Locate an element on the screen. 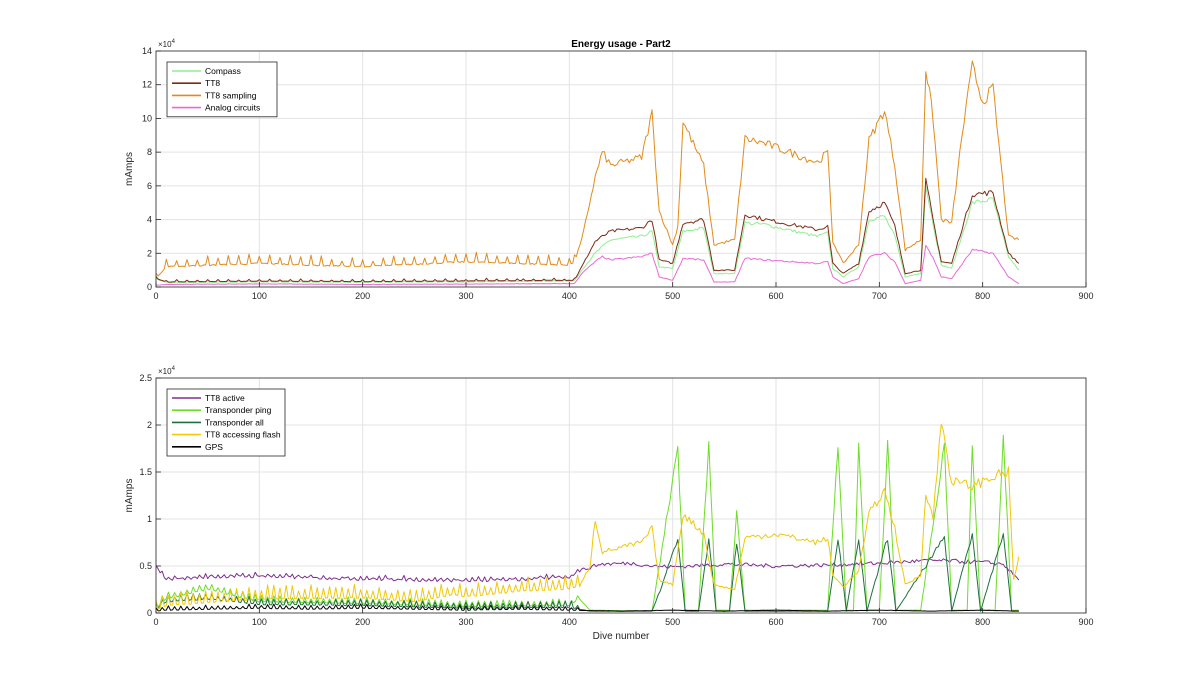  x-axis-label: Dive number is located at coordinates (621, 636).